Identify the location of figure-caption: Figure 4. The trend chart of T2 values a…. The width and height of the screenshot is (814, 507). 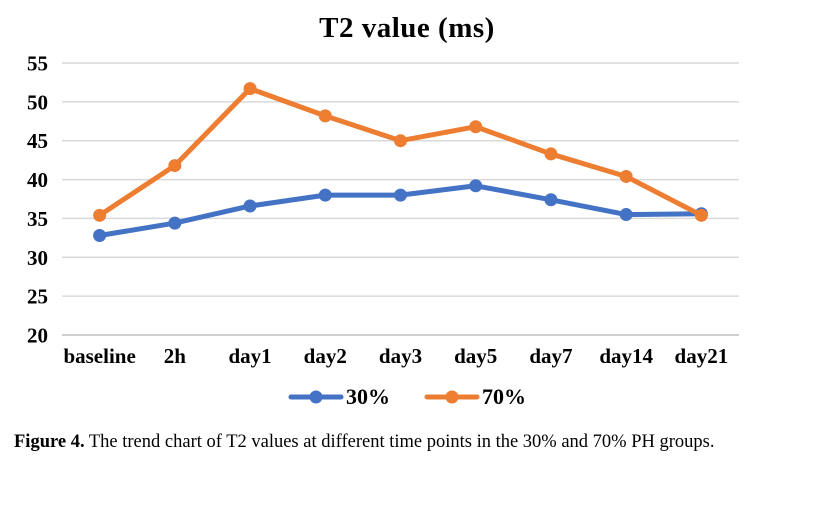
(386, 442).